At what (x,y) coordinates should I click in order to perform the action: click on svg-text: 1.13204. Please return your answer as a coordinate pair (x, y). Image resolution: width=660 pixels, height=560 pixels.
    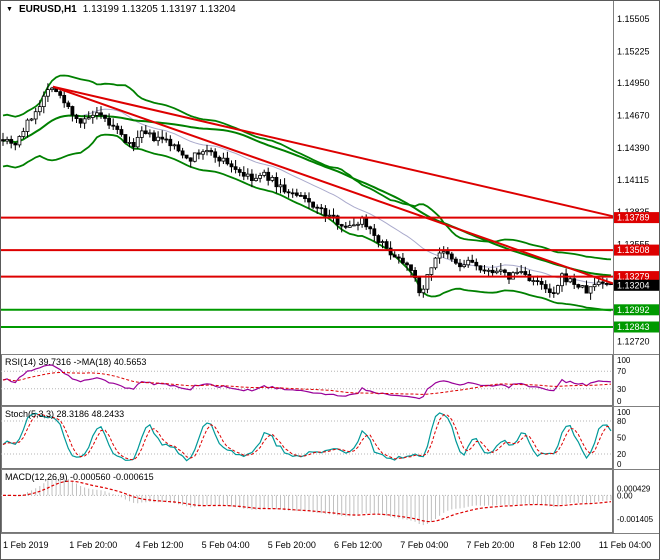
    Looking at the image, I should click on (633, 285).